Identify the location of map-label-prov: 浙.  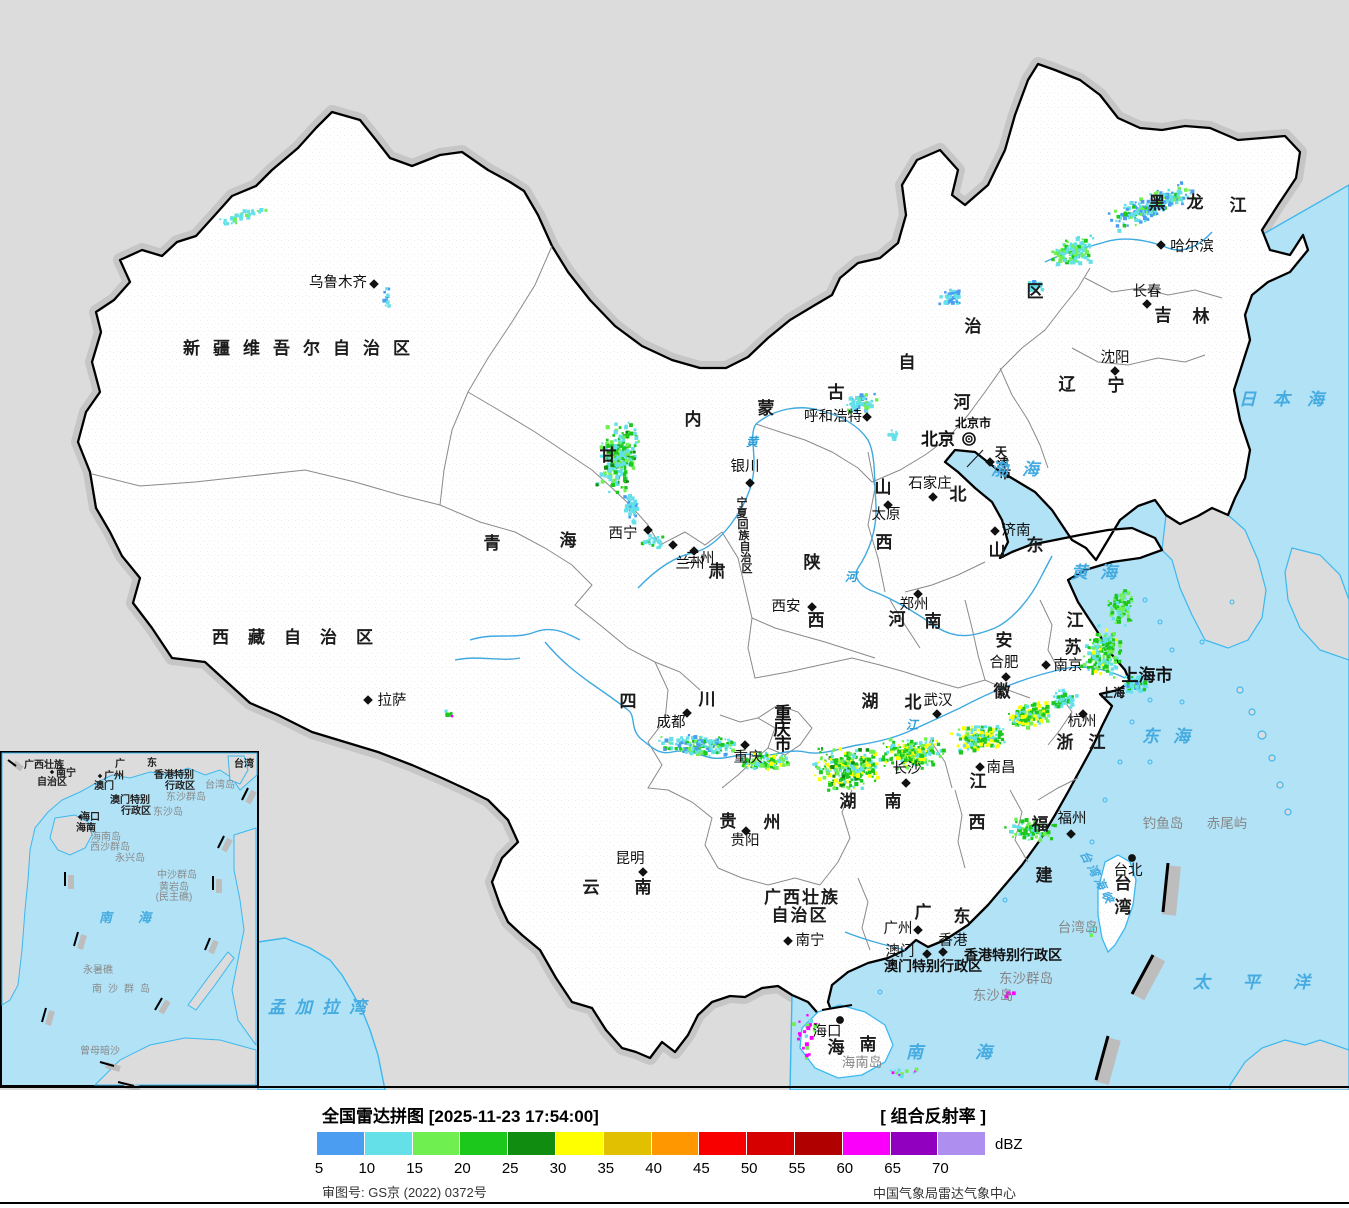
(1065, 742).